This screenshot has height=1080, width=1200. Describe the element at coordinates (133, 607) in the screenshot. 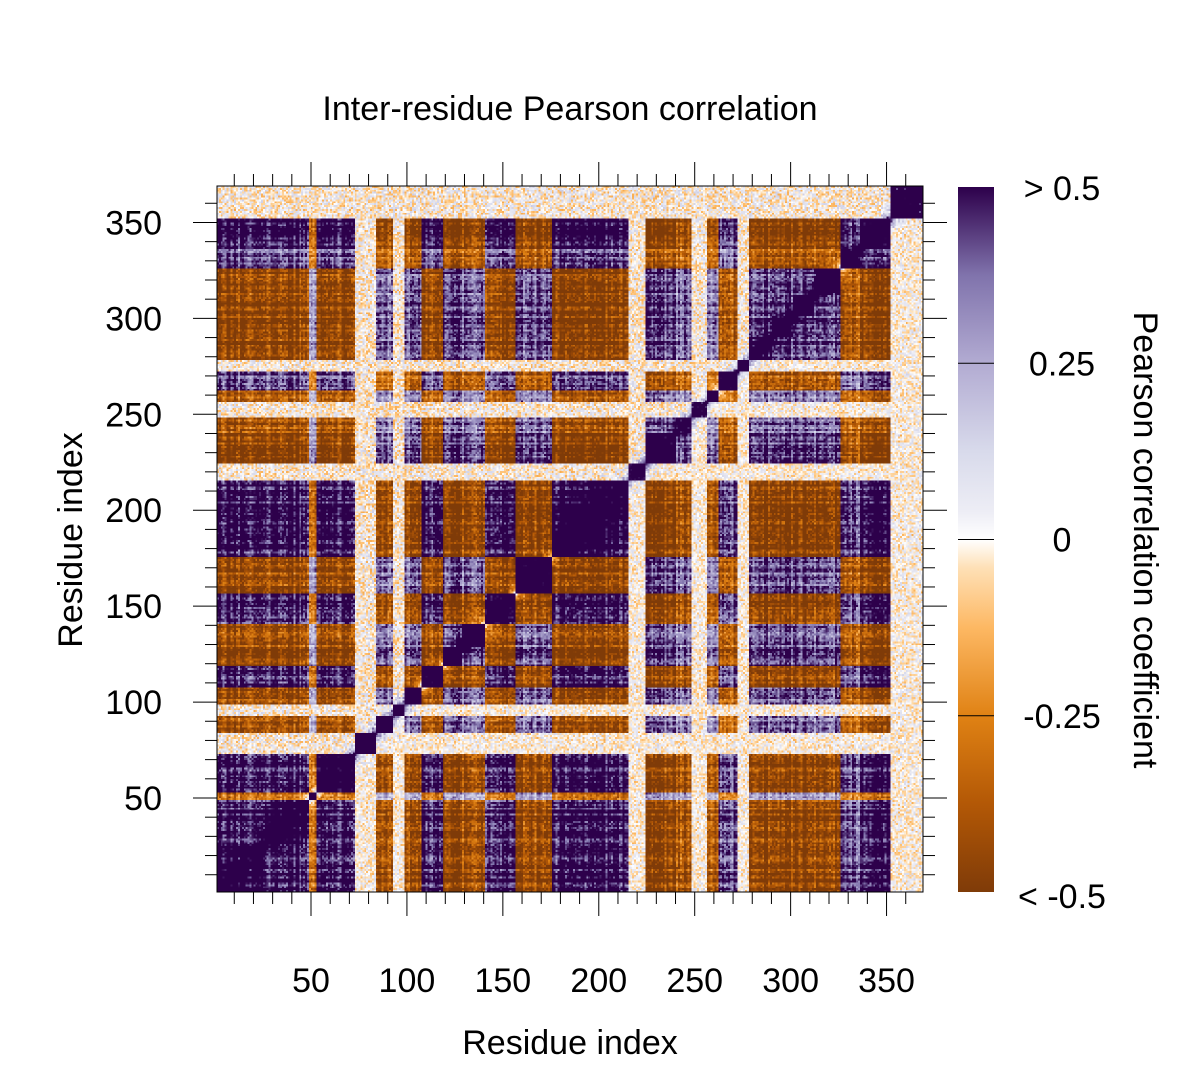

I see `y-tick-label: 150` at that location.